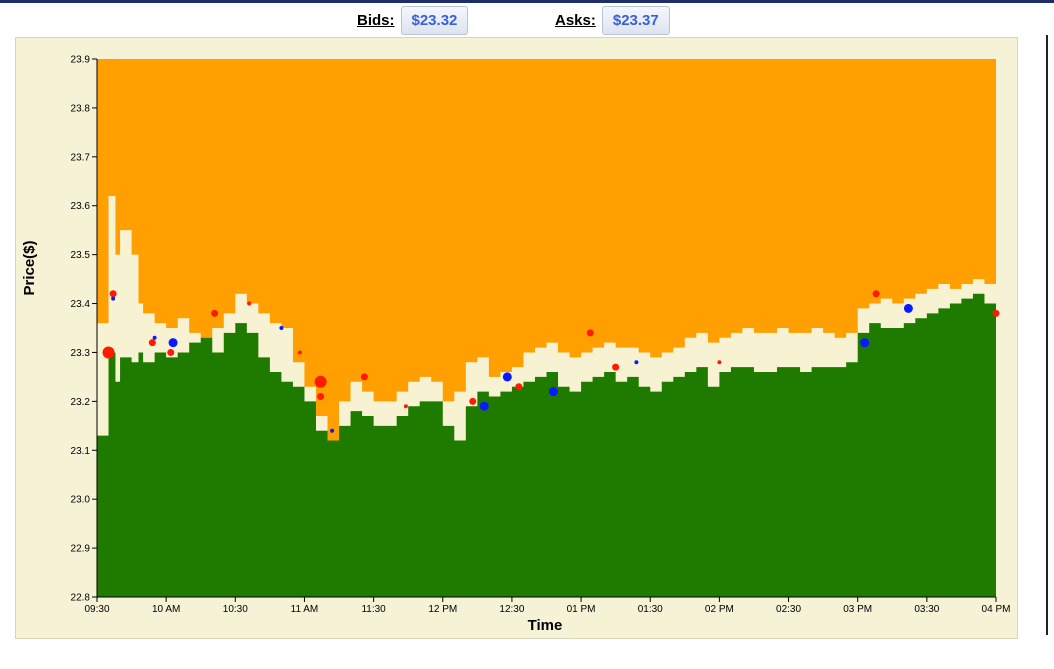 The image size is (1054, 669). I want to click on x-tick-label: 12 PM, so click(442, 609).